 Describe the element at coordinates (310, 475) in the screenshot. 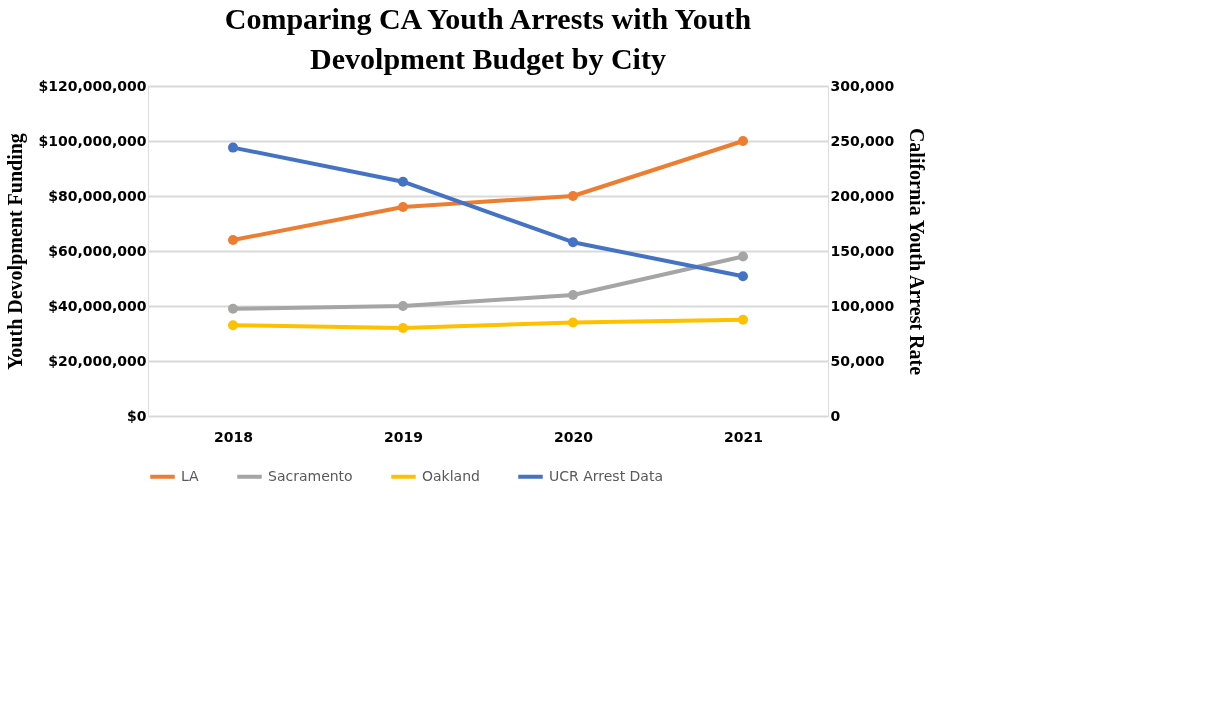

I see `legend-label: Sacramento` at that location.